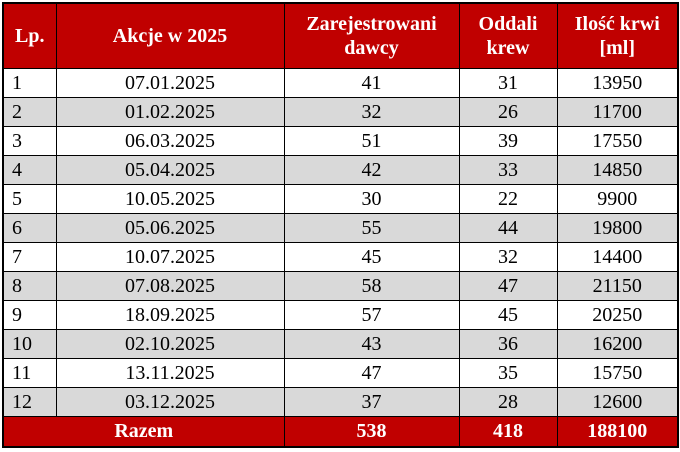 This screenshot has height=452, width=680. I want to click on table-cell: 07.01.2025, so click(170, 83).